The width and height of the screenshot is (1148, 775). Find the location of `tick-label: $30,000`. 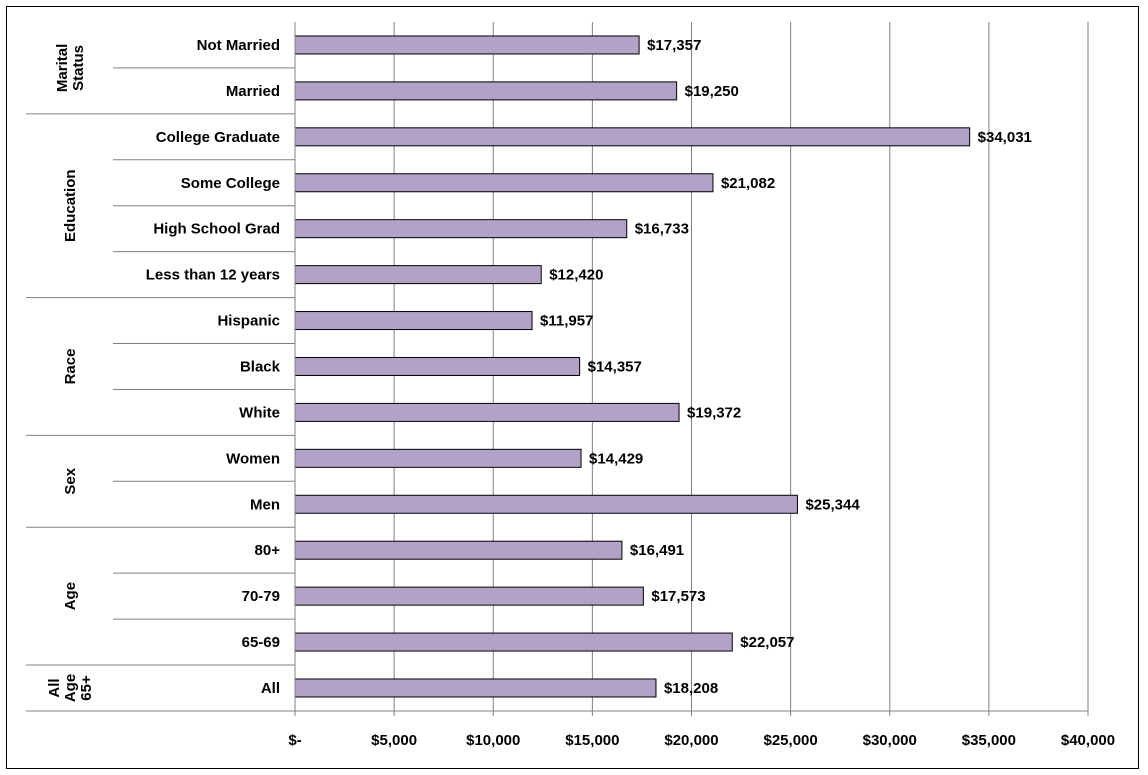

tick-label: $30,000 is located at coordinates (890, 740).